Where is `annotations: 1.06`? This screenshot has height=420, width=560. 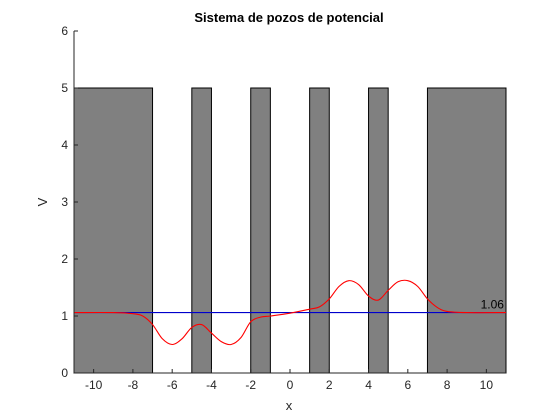 annotations: 1.06 is located at coordinates (493, 305).